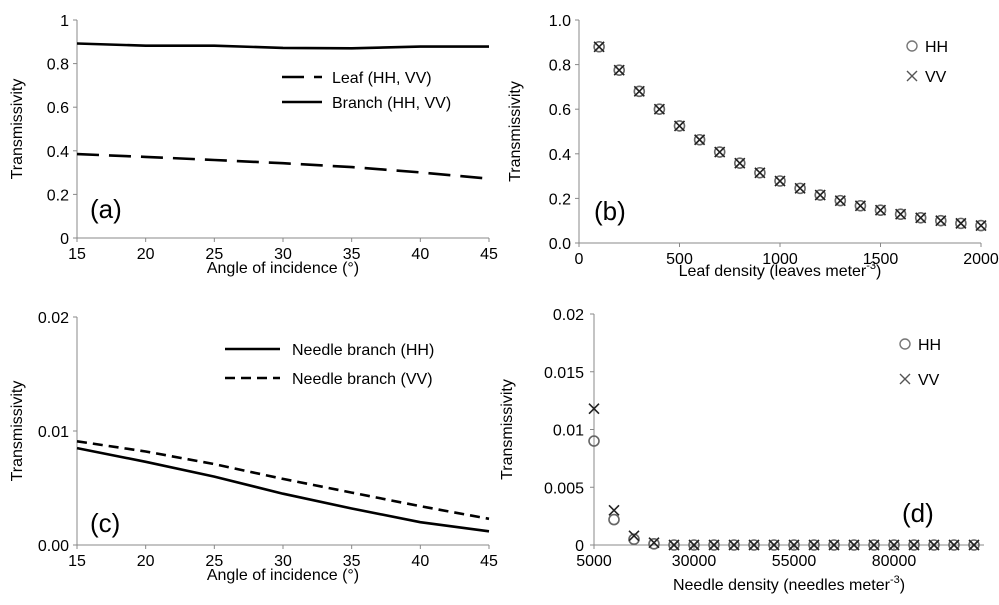 The image size is (999, 605). I want to click on y-tick-label: 0.015, so click(564, 373).